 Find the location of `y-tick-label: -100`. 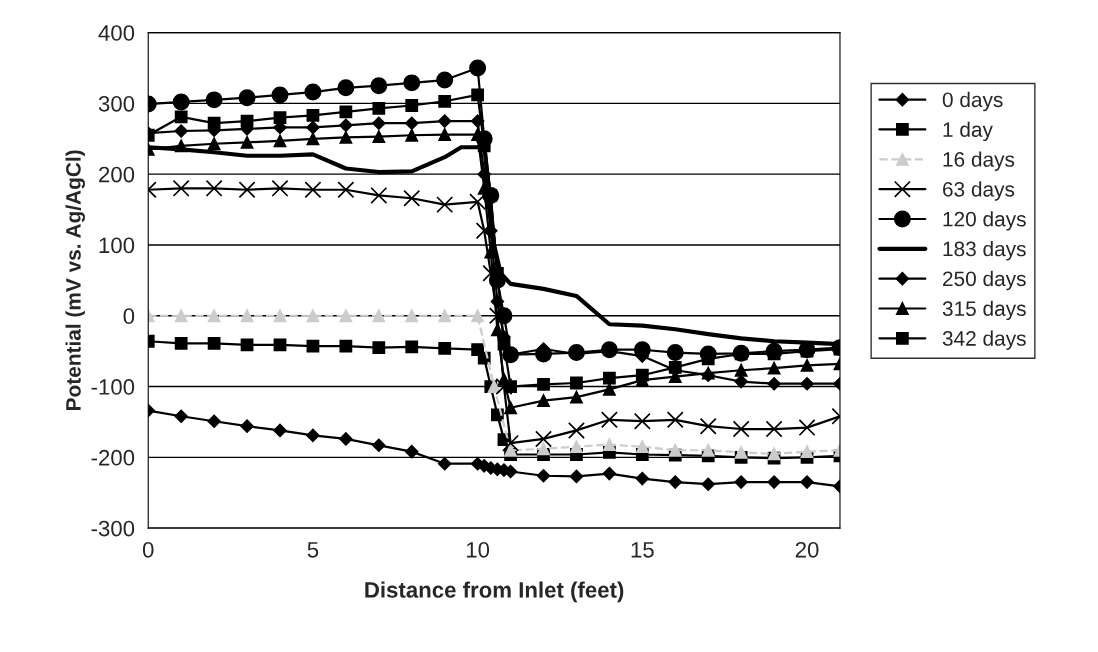

y-tick-label: -100 is located at coordinates (113, 387).